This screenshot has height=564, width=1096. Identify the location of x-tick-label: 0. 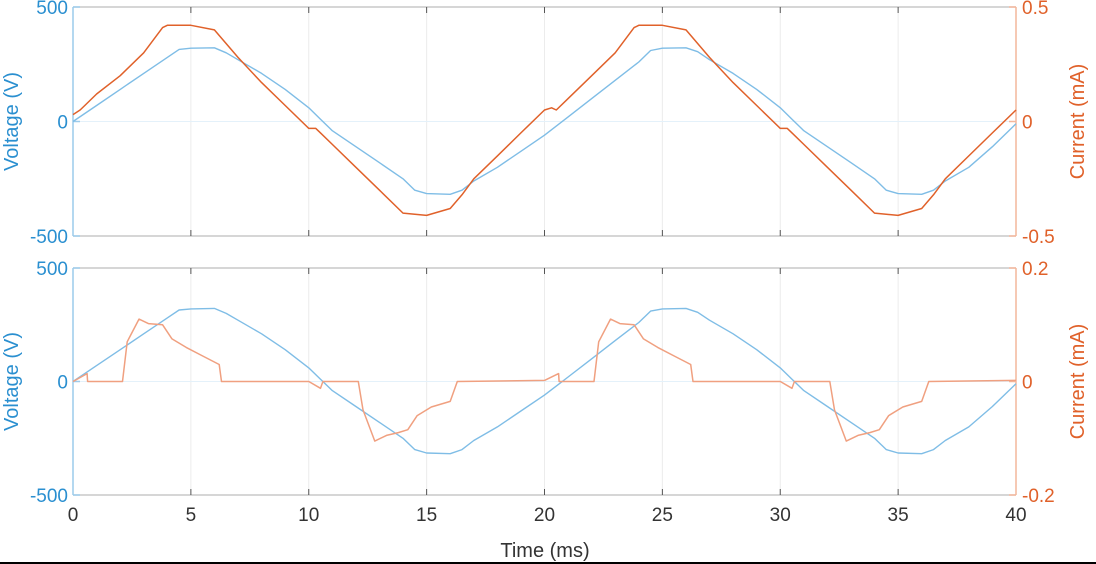
(73, 515).